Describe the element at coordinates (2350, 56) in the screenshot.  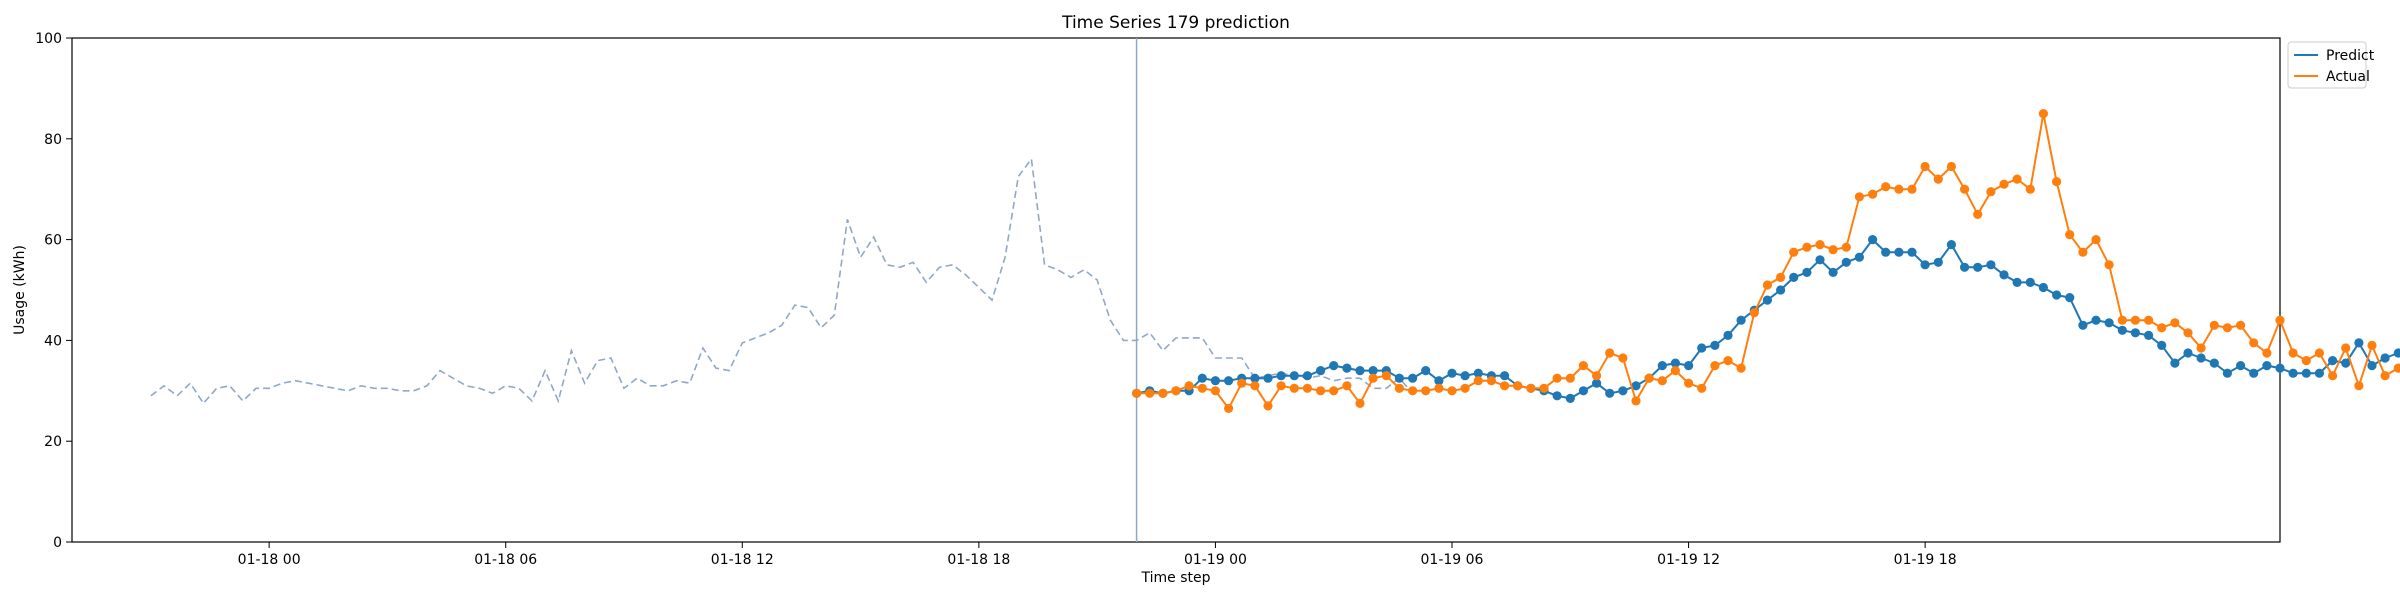
I see `legend-label-predict: Predict` at that location.